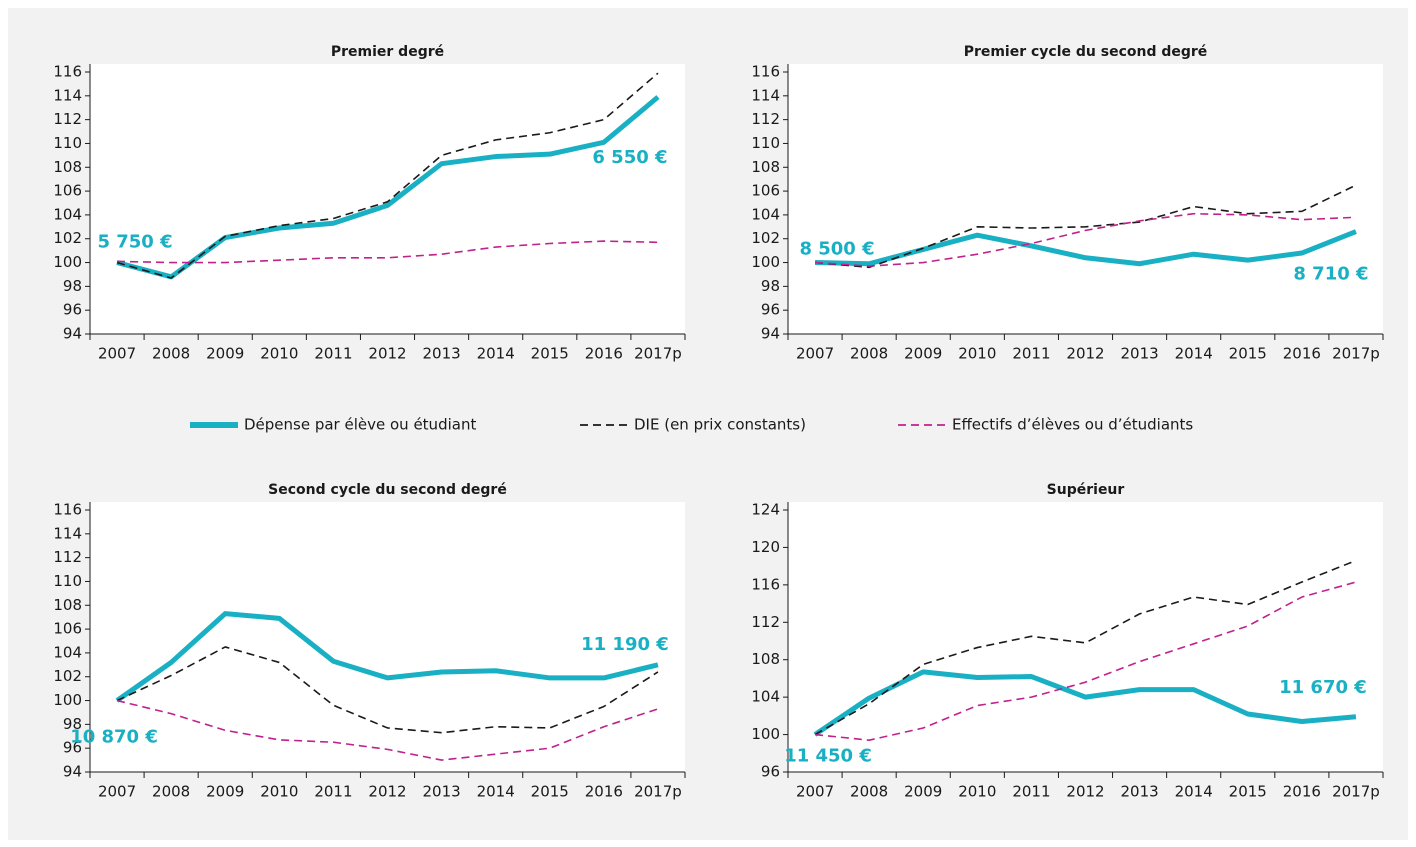  What do you see at coordinates (1072, 425) in the screenshot?
I see `legend-label: Effectifs d’élèves ou d’étudiants` at bounding box center [1072, 425].